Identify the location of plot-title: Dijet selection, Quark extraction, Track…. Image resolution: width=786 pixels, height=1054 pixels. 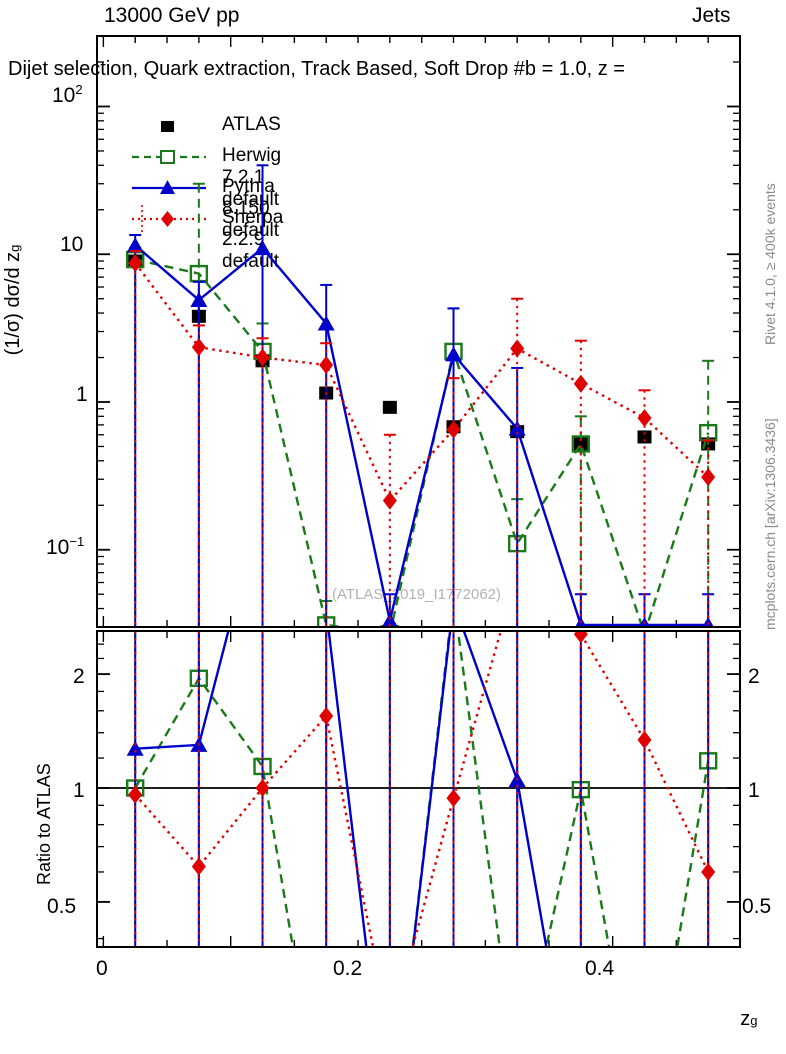
(316, 69).